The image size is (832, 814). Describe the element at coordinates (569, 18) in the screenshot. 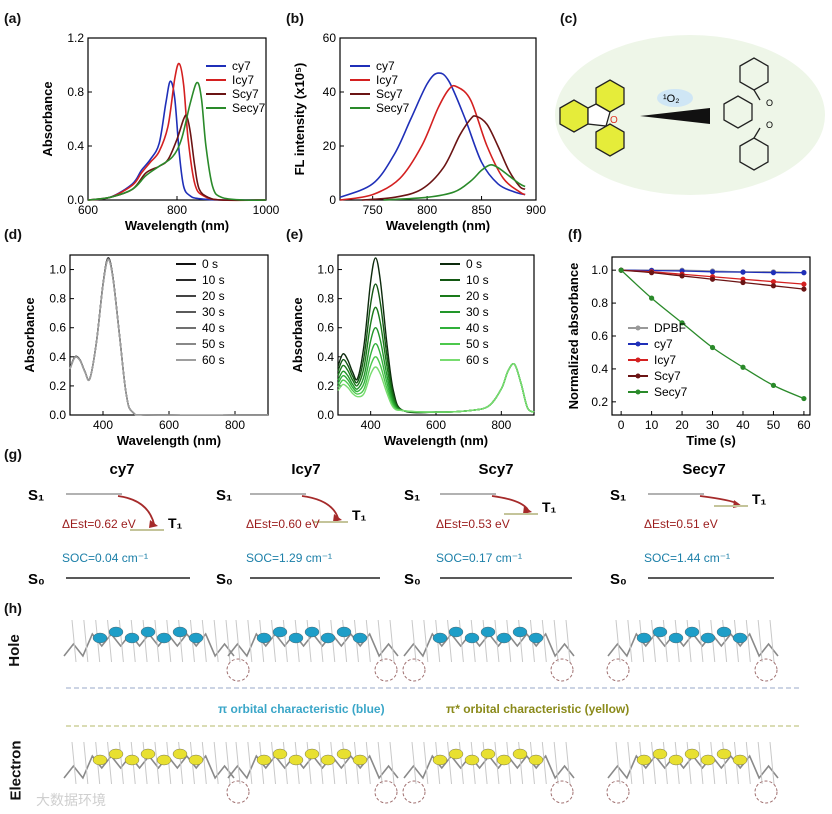

I see `panel-c-label: (c)` at that location.